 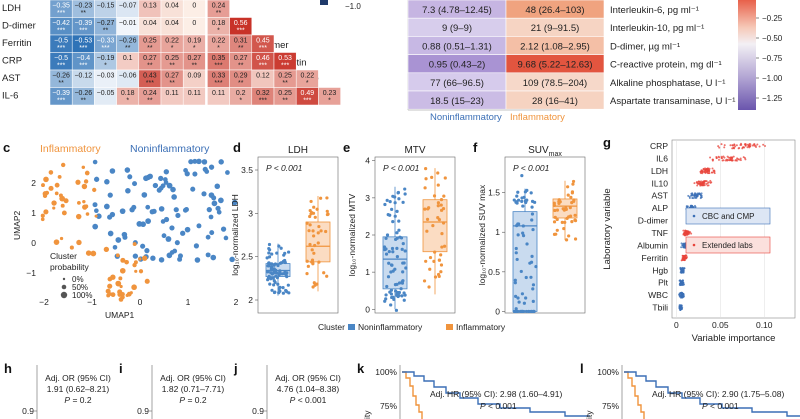 I want to click on corr-cell-value: 0.25, so click(x=285, y=93).